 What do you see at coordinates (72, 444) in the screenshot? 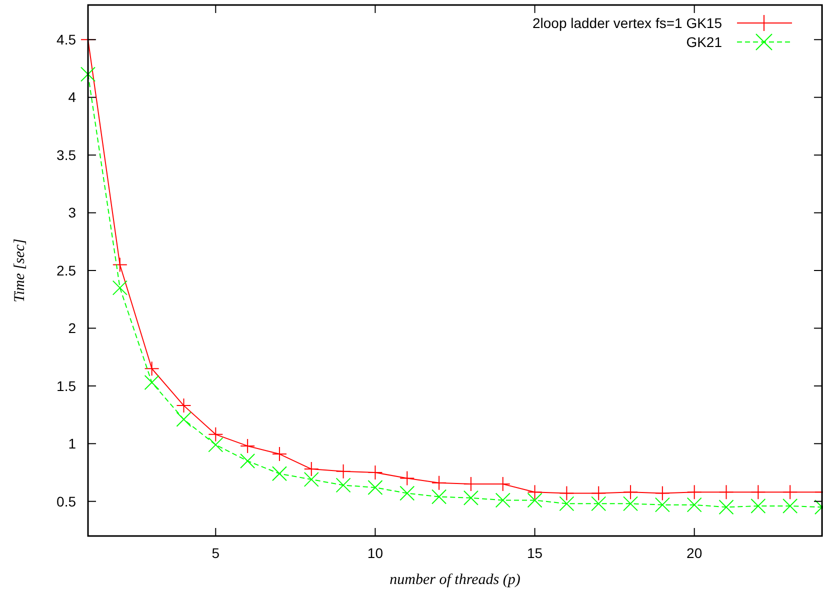
I see `y-tick-label: 1` at bounding box center [72, 444].